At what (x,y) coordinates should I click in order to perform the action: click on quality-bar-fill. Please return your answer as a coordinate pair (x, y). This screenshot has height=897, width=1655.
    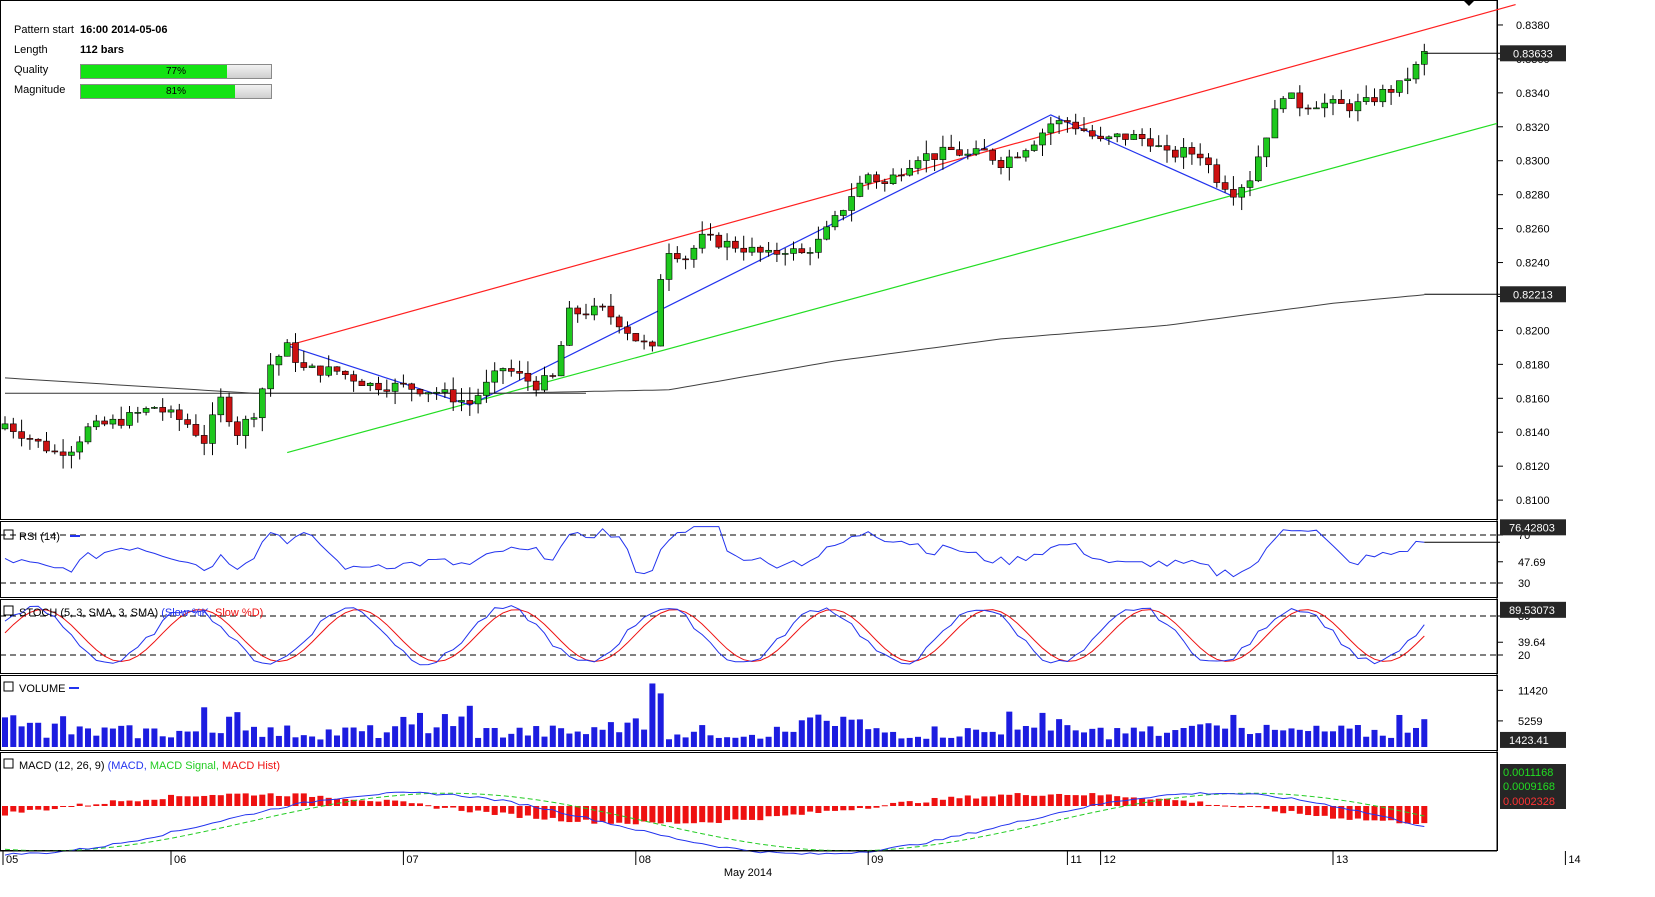
    Looking at the image, I should click on (154, 71).